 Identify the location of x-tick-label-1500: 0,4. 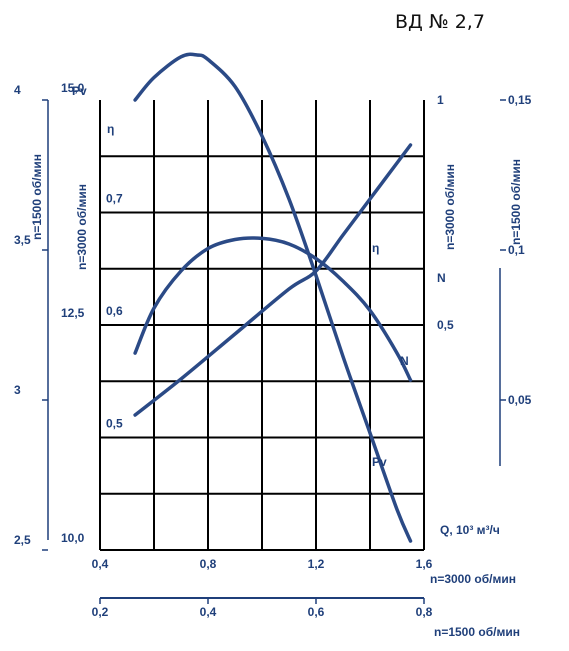
(208, 612).